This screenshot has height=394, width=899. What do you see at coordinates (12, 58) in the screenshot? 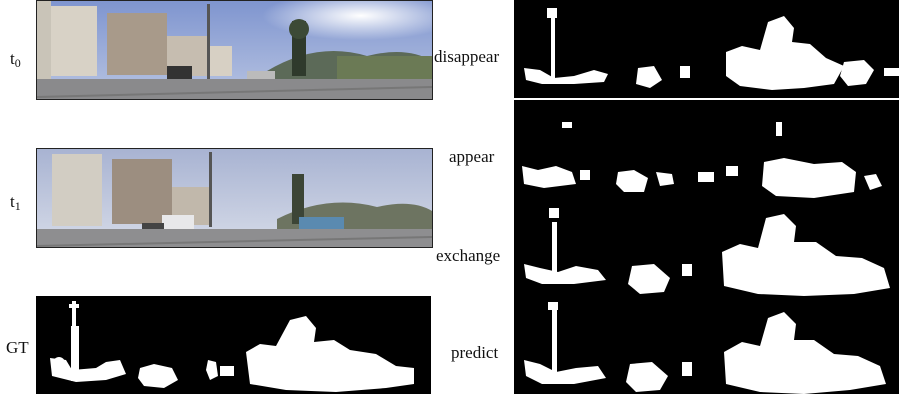
I see `label-t0-base: t` at bounding box center [12, 58].